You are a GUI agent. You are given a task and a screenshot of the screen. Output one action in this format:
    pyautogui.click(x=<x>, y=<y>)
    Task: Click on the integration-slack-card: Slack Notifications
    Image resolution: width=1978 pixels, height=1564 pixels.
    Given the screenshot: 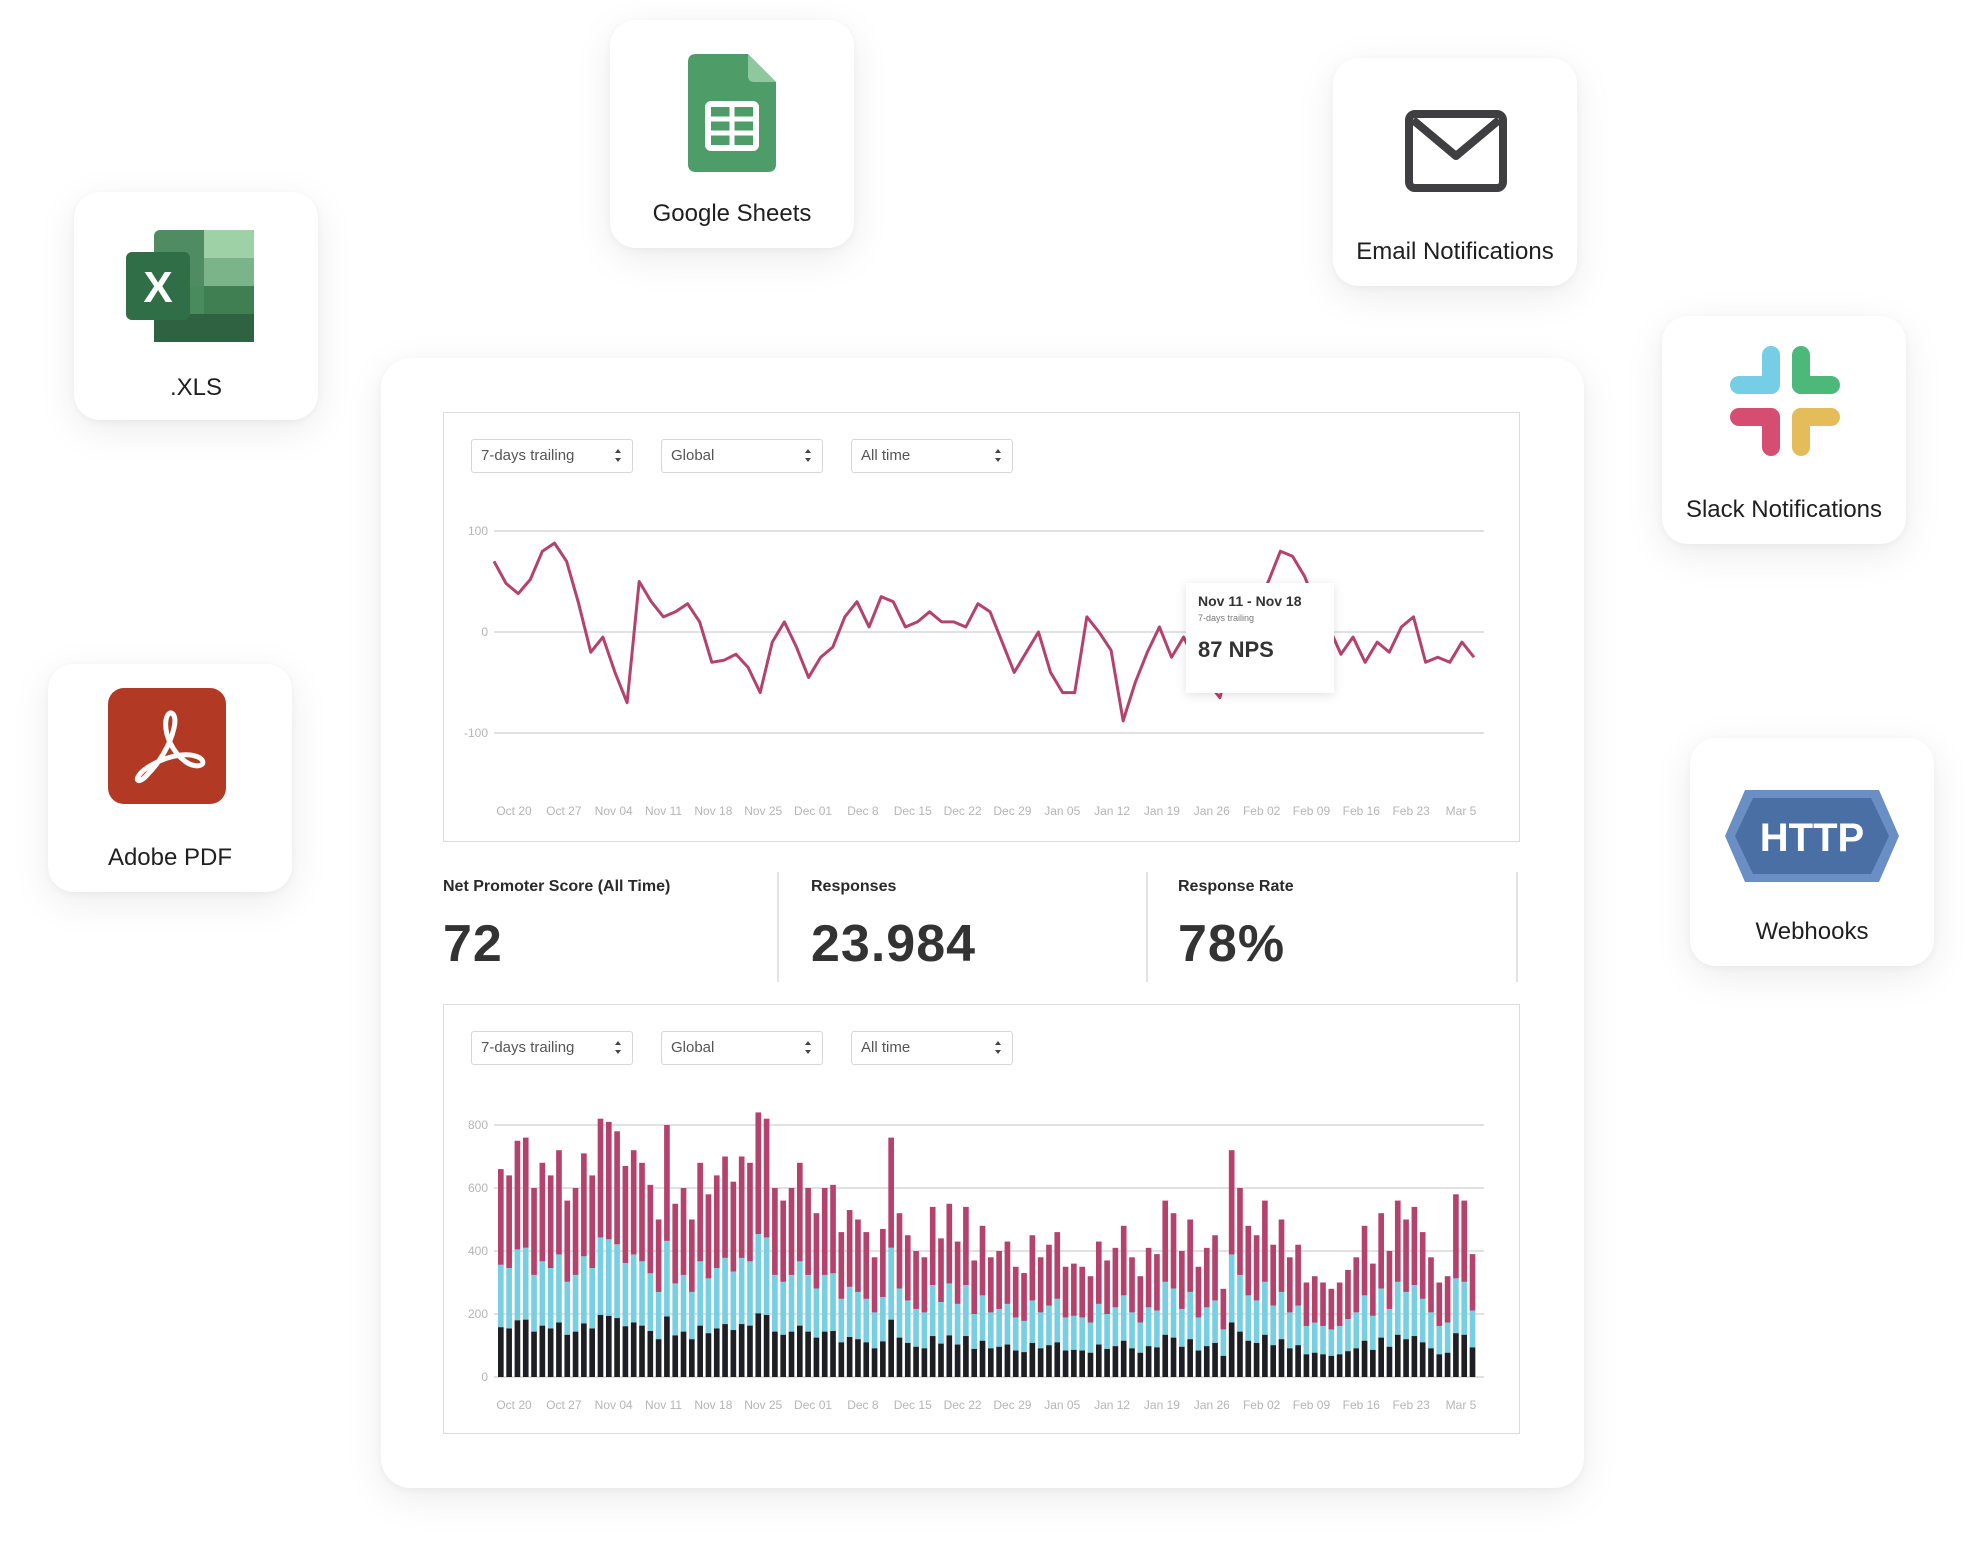 What is the action you would take?
    pyautogui.click(x=1784, y=430)
    